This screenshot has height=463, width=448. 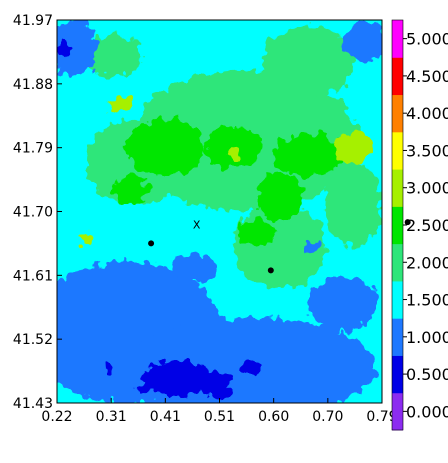 I want to click on x-tick-label: 0.51, so click(x=219, y=417).